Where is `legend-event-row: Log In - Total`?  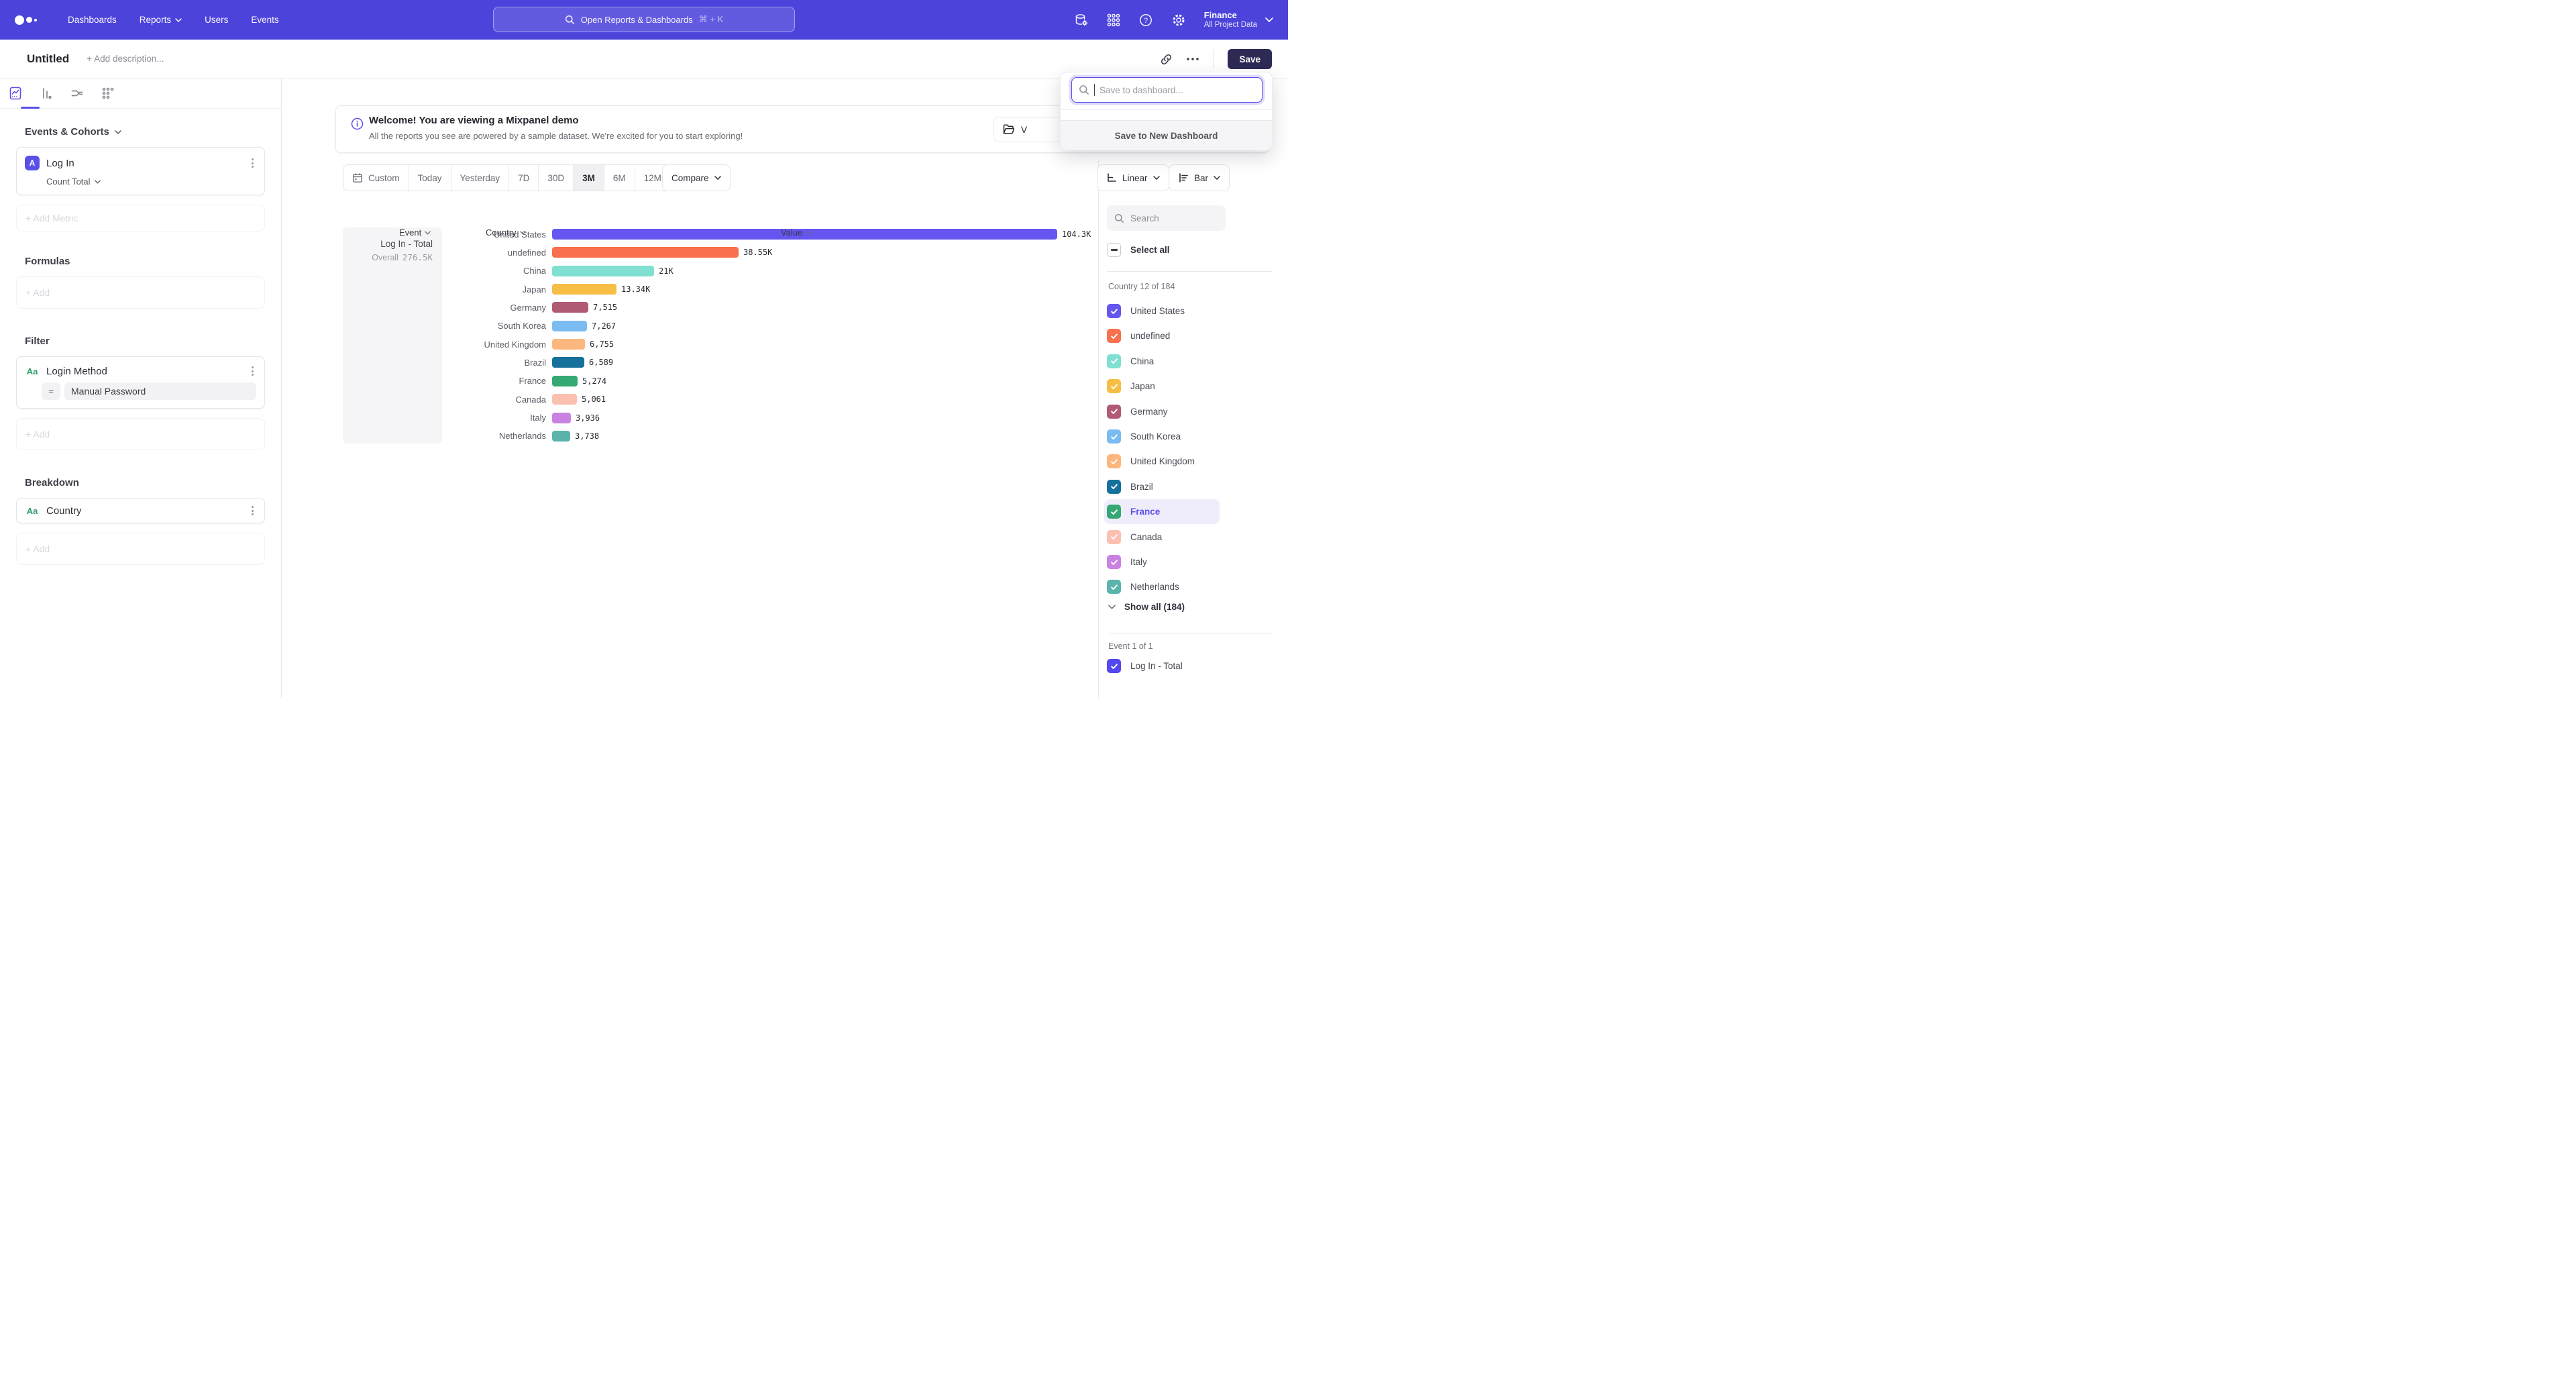
legend-event-row: Log In - Total is located at coordinates (1145, 666).